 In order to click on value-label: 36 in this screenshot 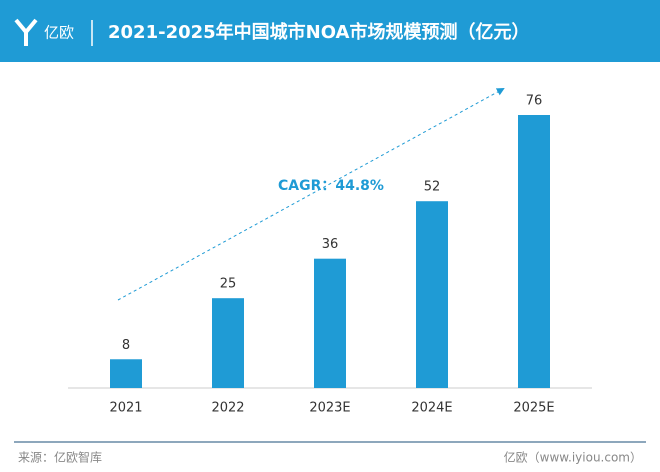, I will do `click(330, 244)`.